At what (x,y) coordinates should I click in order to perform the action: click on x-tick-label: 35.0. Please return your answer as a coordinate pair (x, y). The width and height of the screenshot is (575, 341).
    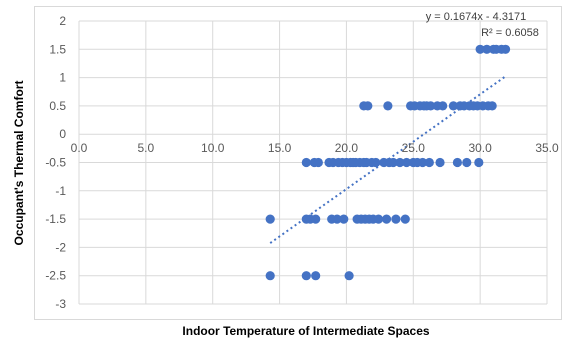
    Looking at the image, I should click on (547, 148).